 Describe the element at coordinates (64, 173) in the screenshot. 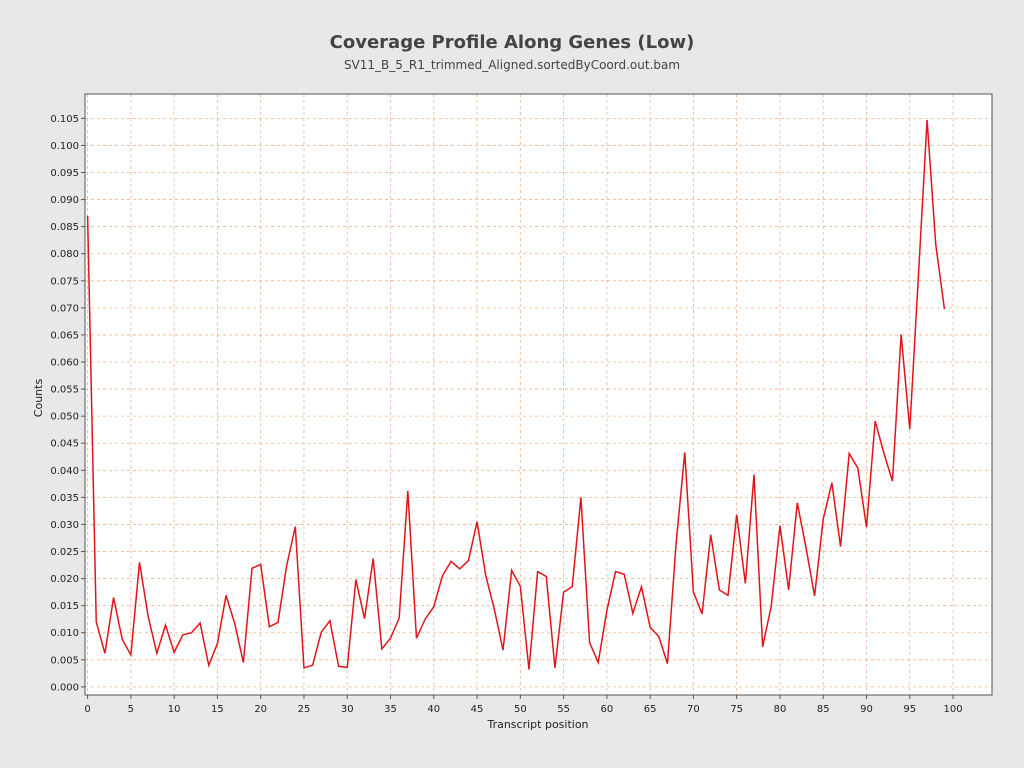

I see `y-tick-label: 0.095` at that location.